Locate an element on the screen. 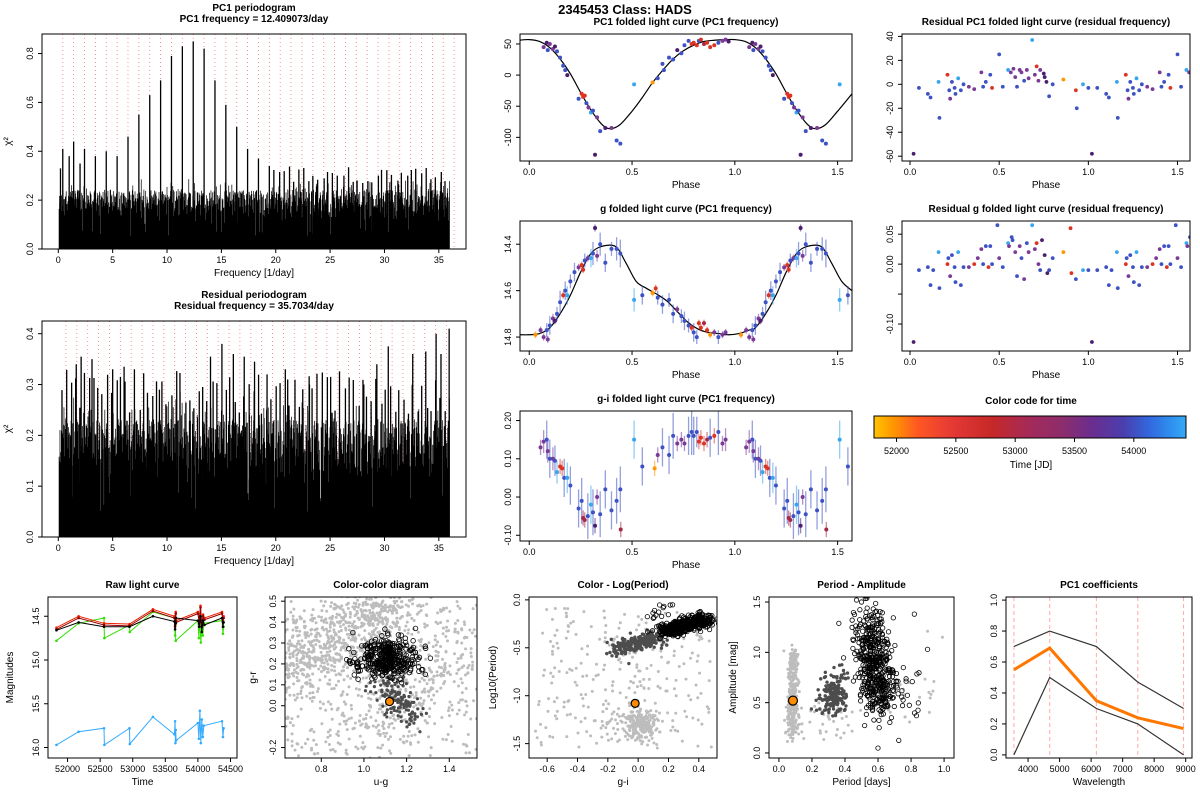  svg-text: 0.6 is located at coordinates (30, 102).